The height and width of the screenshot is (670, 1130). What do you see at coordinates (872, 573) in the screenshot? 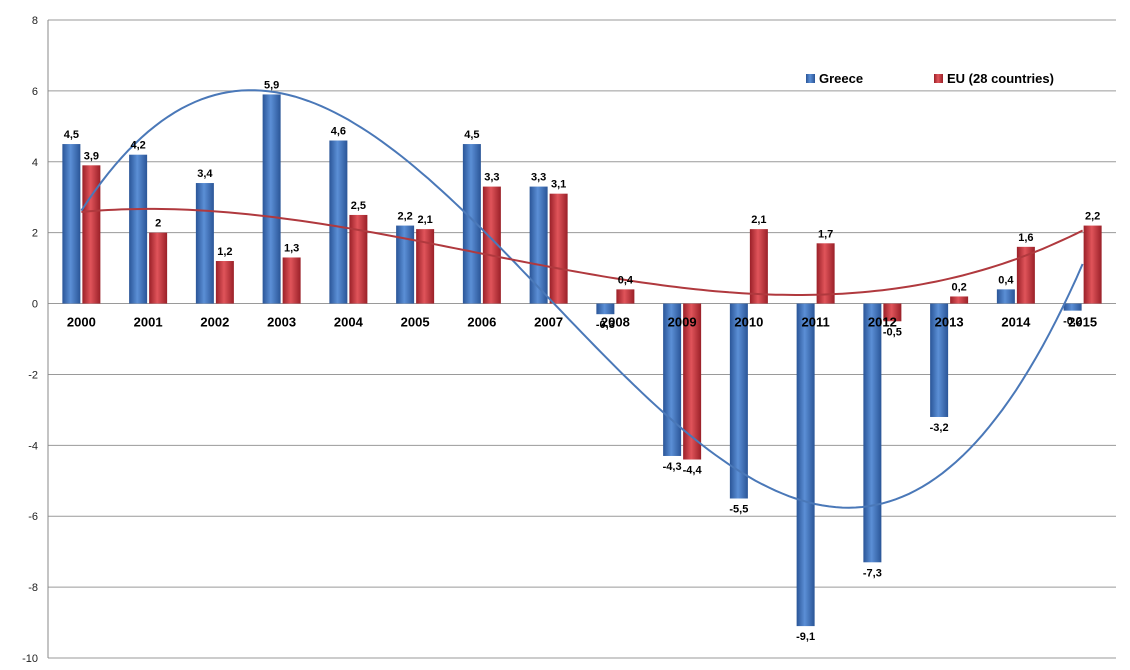
I see `data-label: -7,3` at bounding box center [872, 573].